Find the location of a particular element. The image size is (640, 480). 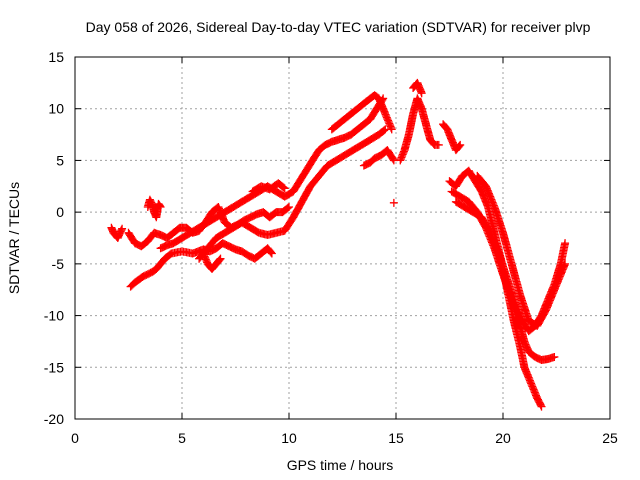

y-tick-label: 5 is located at coordinates (60, 160).